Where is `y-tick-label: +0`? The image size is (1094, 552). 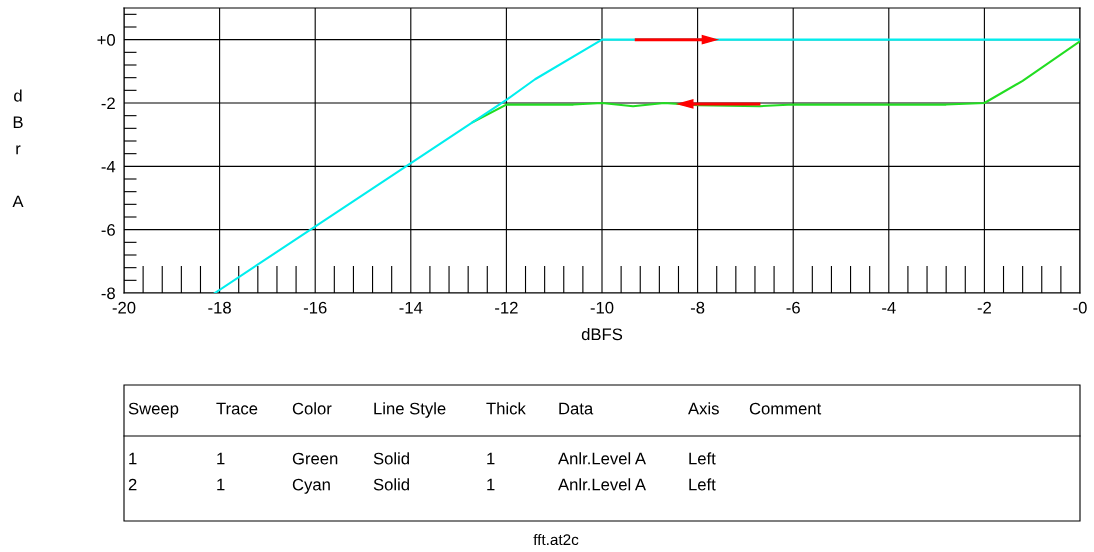 y-tick-label: +0 is located at coordinates (106, 40).